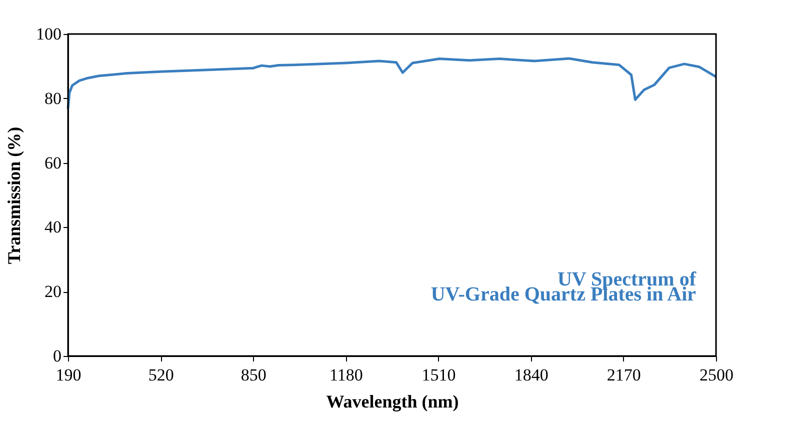 This screenshot has width=800, height=447. What do you see at coordinates (53, 227) in the screenshot?
I see `y-tick-label: 40` at bounding box center [53, 227].